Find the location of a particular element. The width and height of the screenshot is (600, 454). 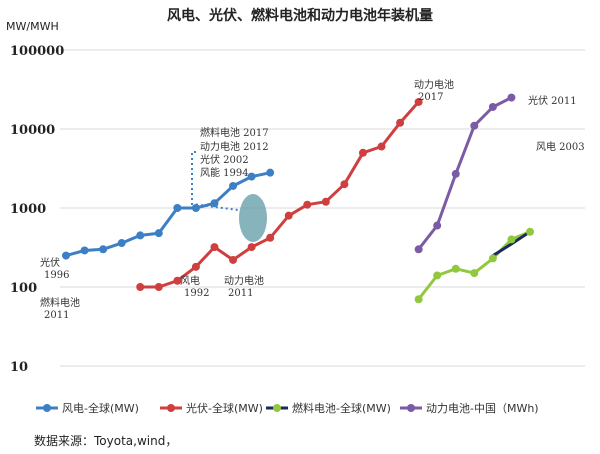

watermark: 知乎 @Helios学长 is located at coordinates (534, 432).